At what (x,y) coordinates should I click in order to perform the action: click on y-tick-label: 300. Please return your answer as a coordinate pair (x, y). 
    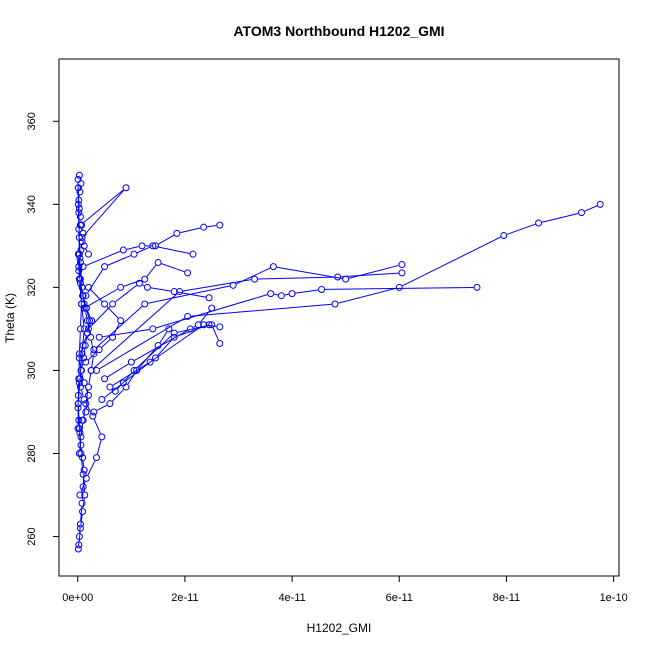
    Looking at the image, I should click on (32, 370).